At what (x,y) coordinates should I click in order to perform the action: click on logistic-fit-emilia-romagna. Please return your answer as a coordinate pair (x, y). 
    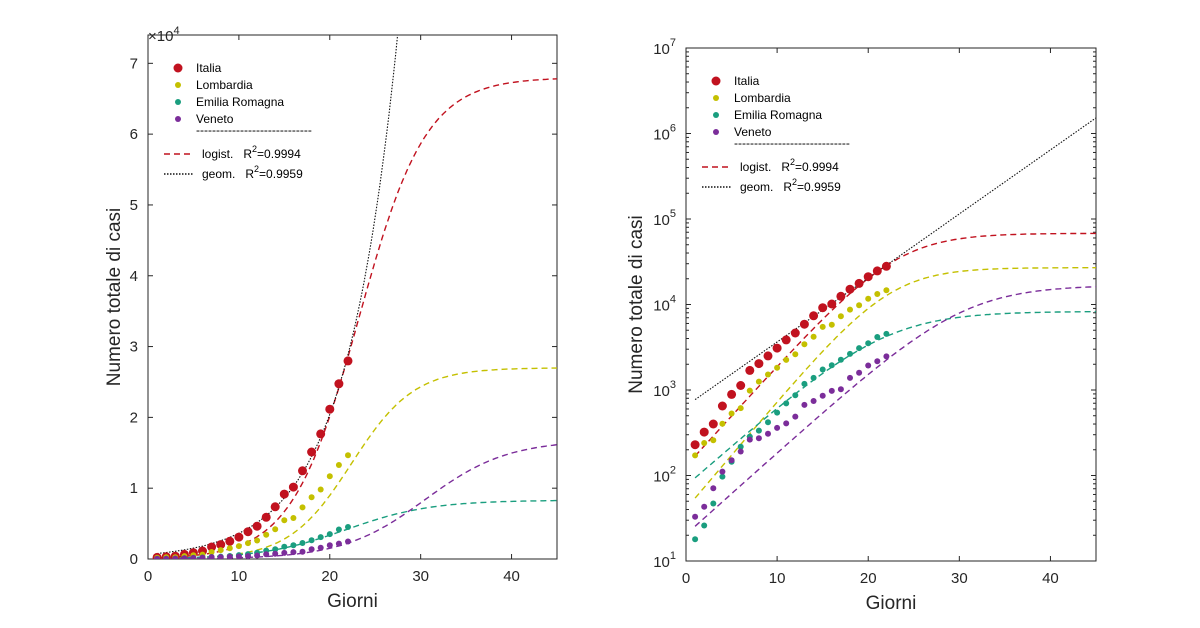
    Looking at the image, I should click on (357, 529).